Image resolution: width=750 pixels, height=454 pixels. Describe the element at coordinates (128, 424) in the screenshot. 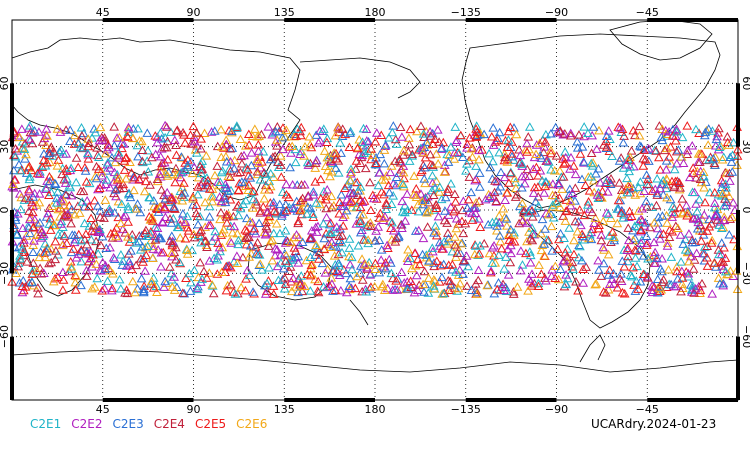

I see `legend-item-c2e3: C2E3` at that location.